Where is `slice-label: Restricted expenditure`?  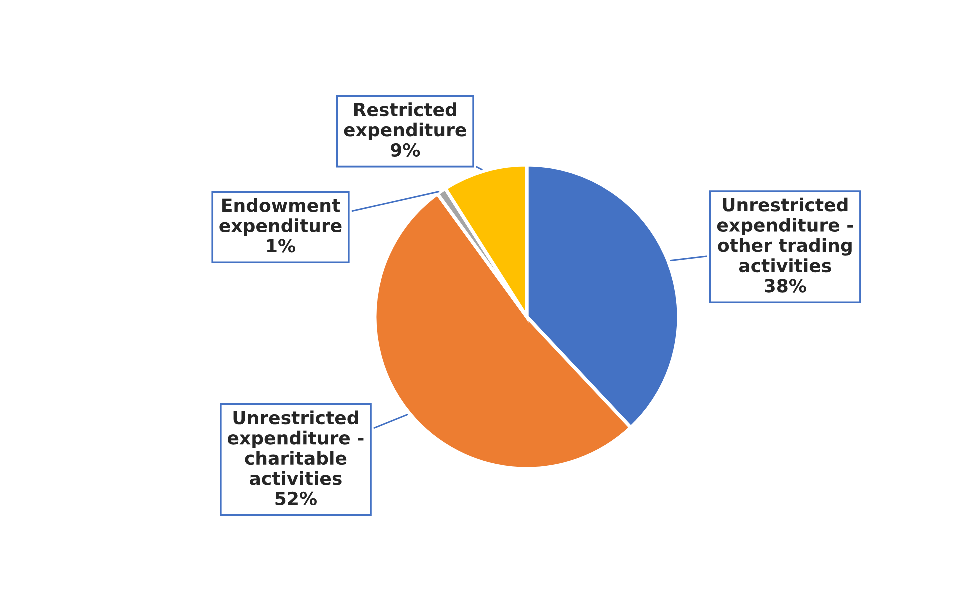
slice-label: Restricted expenditure is located at coordinates (405, 121).